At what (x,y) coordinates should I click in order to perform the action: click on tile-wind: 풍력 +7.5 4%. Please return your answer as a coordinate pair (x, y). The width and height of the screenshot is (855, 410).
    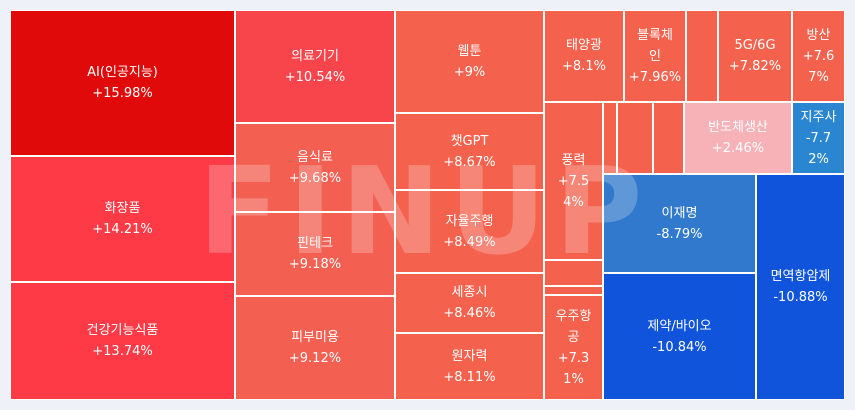
    Looking at the image, I should click on (573, 181).